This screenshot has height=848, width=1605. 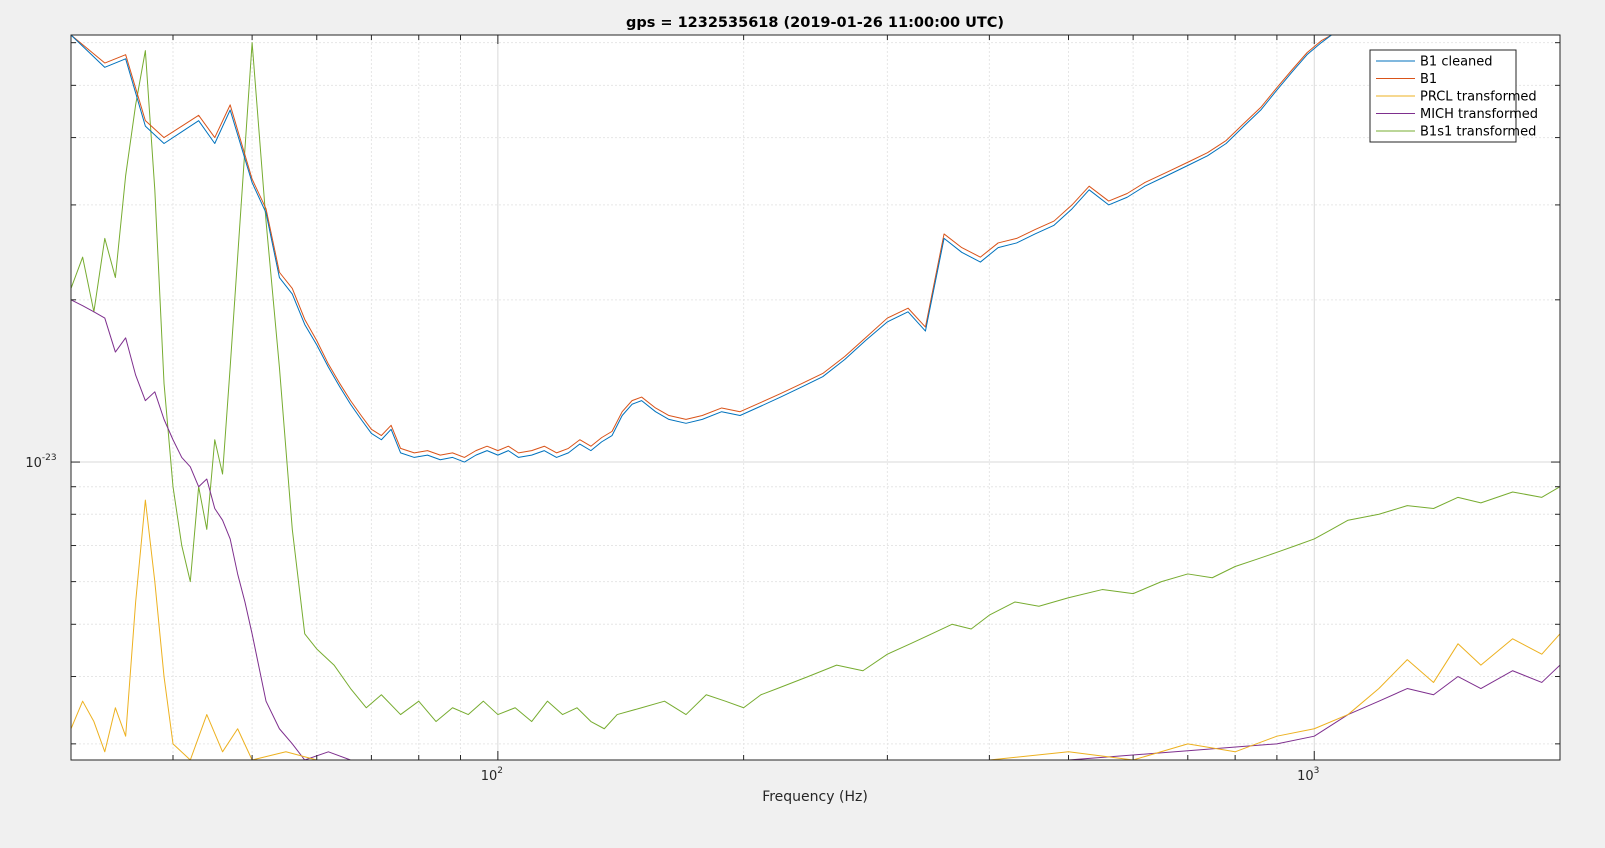 I want to click on x-tick-label: 10³, so click(x=1308, y=775).